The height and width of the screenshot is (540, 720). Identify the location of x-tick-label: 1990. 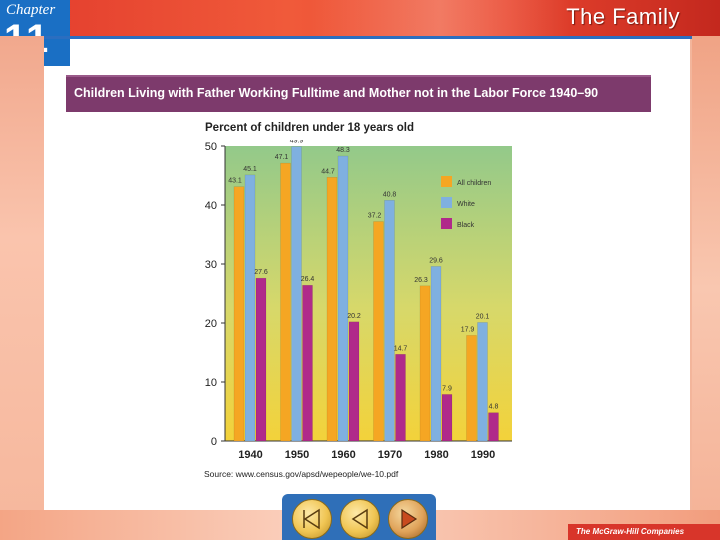
(483, 455).